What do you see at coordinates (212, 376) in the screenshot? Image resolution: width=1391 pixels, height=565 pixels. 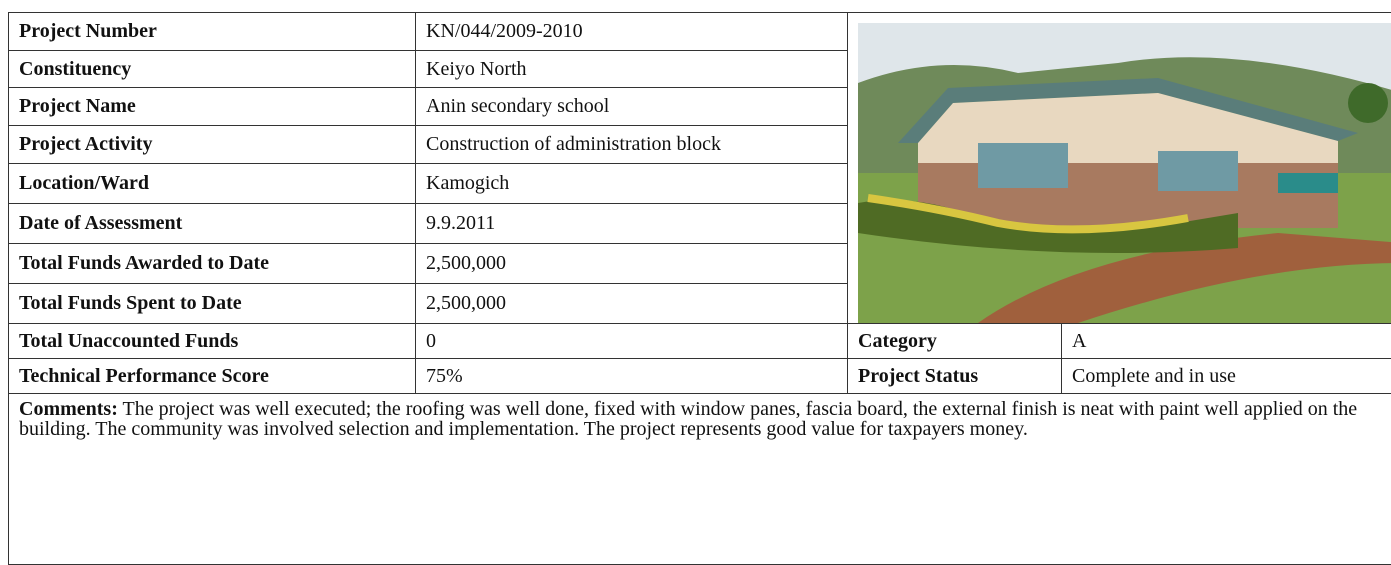 I see `label: Technical Performance Score` at bounding box center [212, 376].